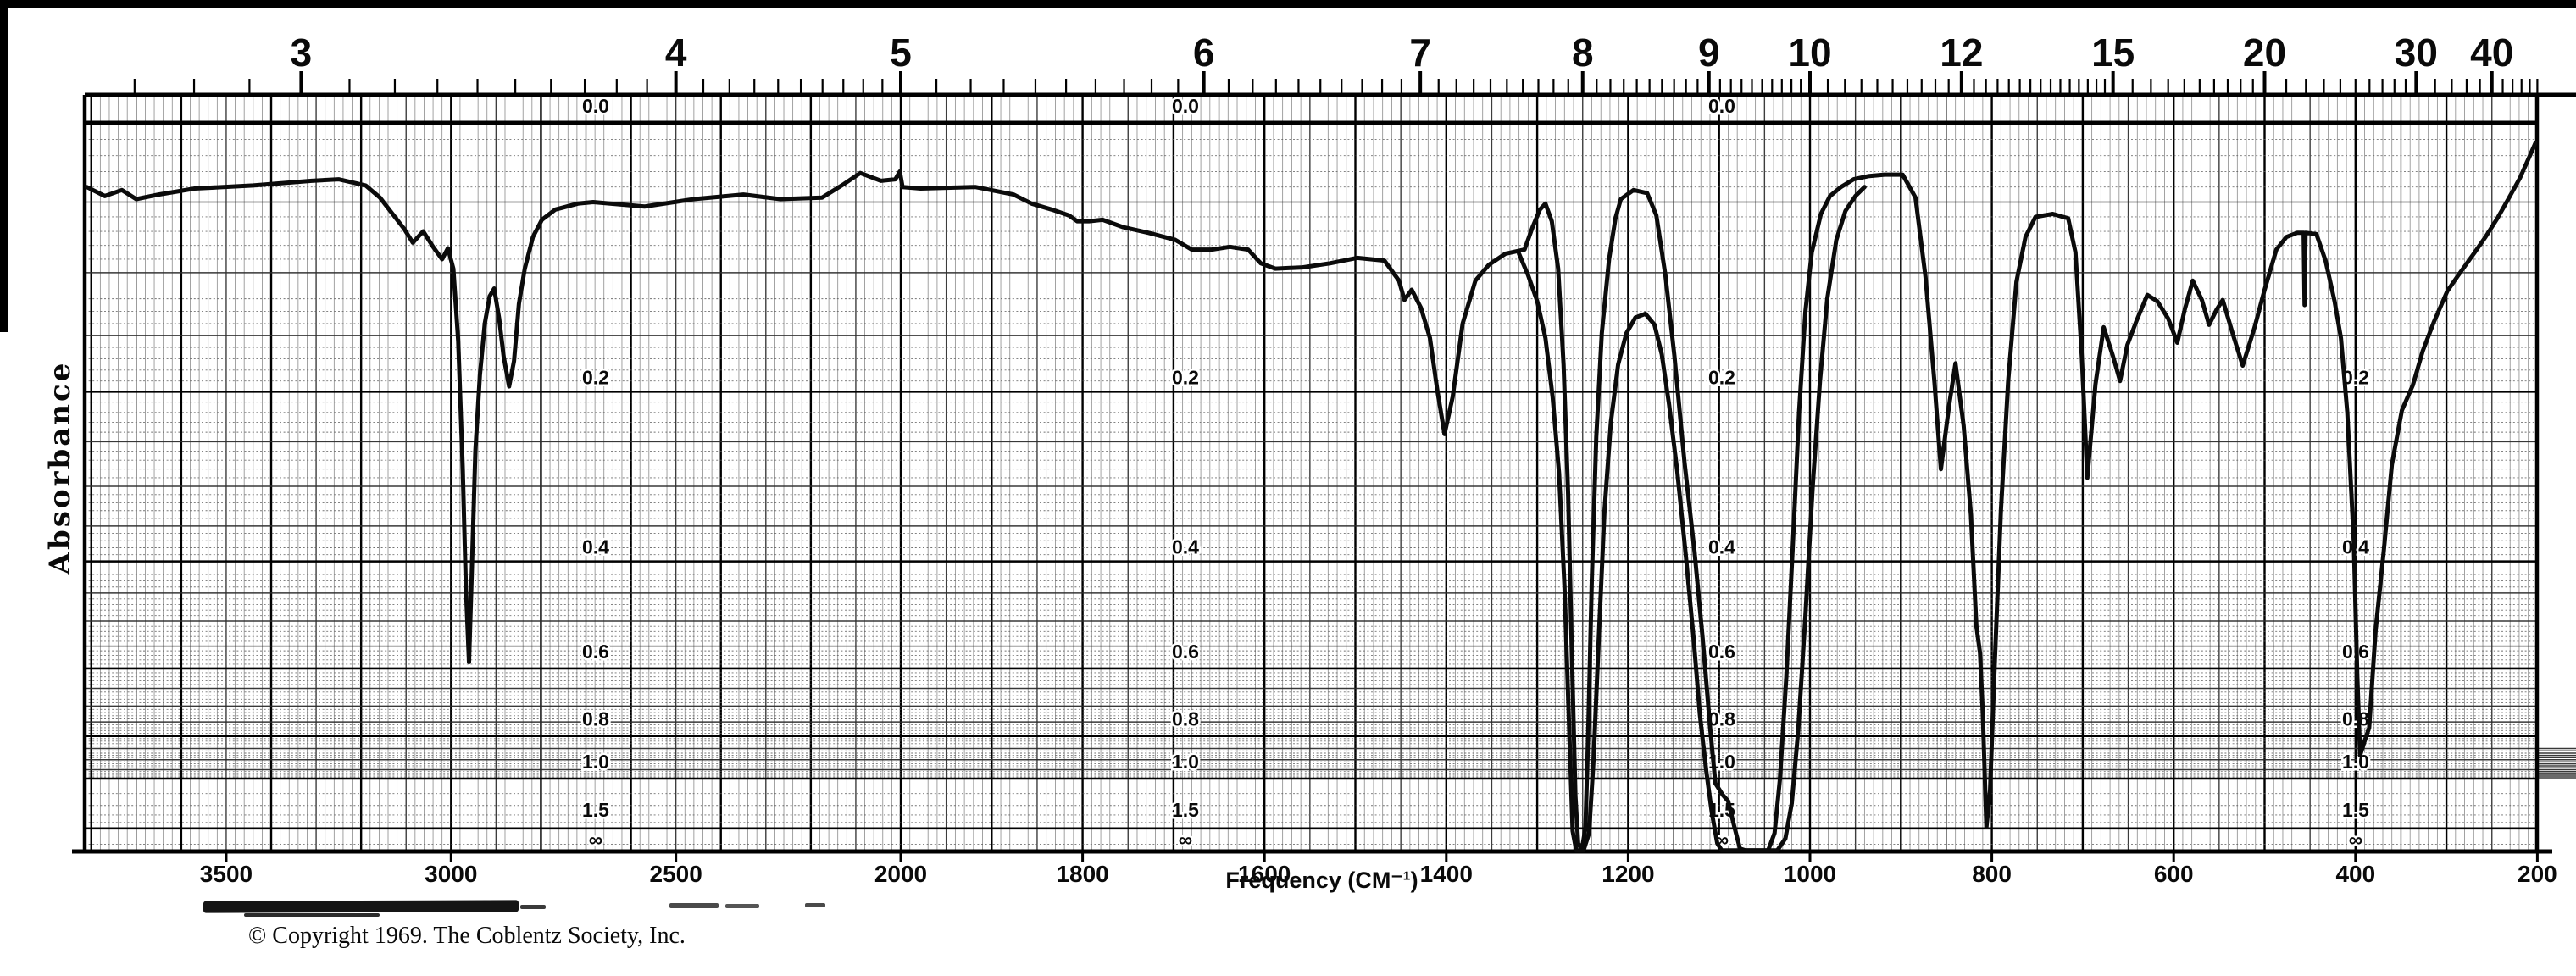 The height and width of the screenshot is (976, 2576). Describe the element at coordinates (226, 874) in the screenshot. I see `frequency-label: 3500` at that location.